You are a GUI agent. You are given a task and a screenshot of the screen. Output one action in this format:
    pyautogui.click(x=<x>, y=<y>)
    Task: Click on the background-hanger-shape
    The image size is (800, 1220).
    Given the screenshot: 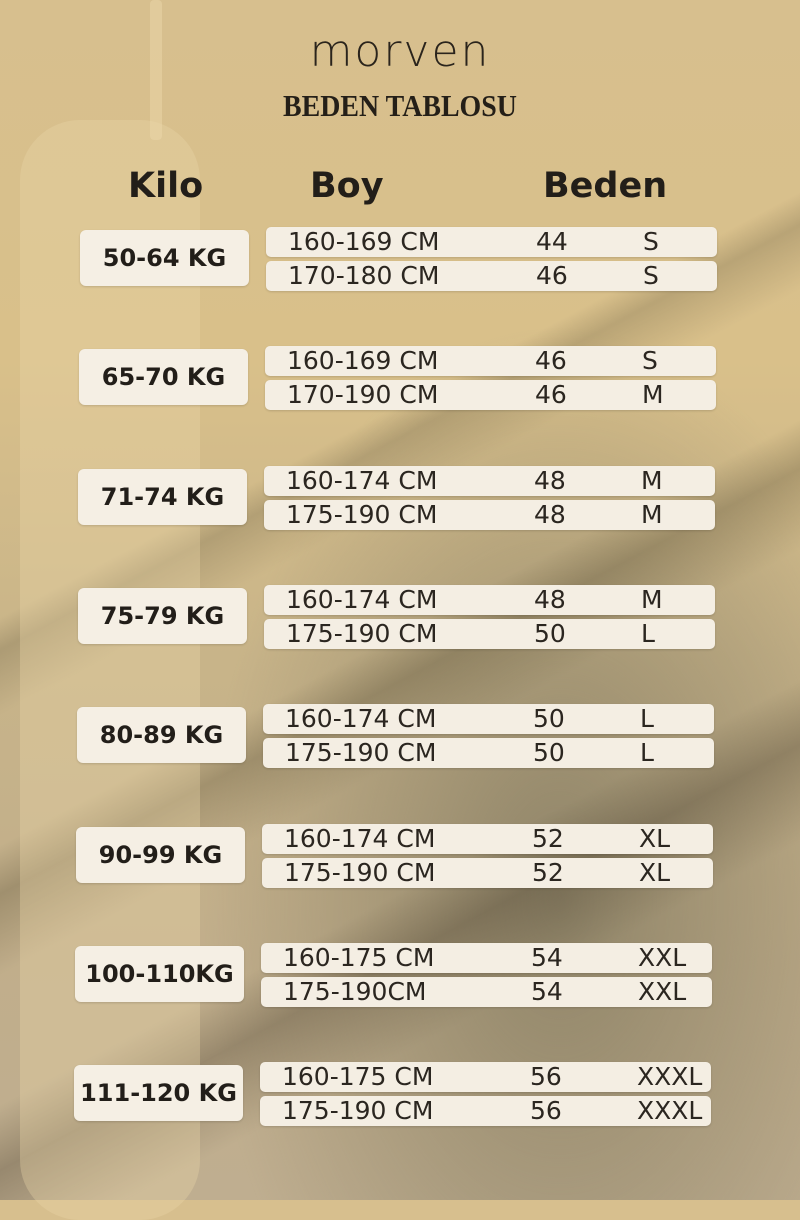 What is the action you would take?
    pyautogui.click(x=156, y=70)
    